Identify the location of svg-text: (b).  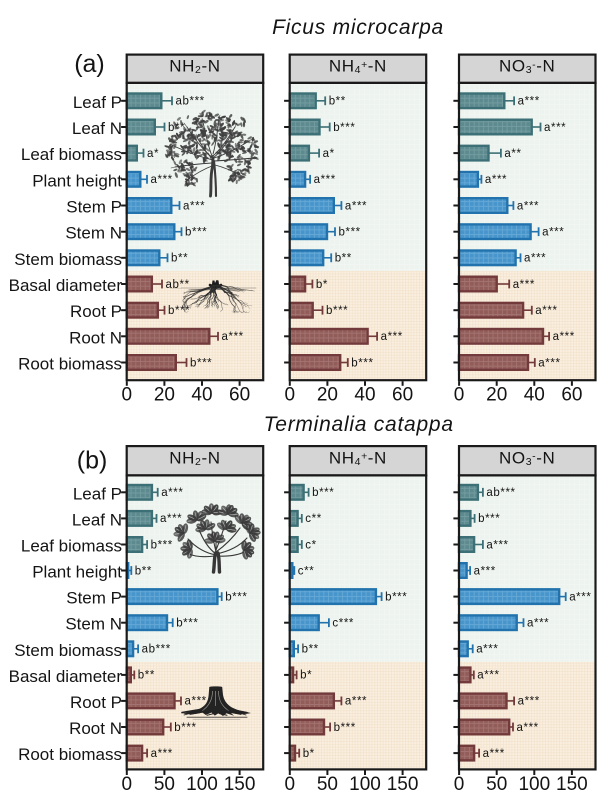
(92, 461).